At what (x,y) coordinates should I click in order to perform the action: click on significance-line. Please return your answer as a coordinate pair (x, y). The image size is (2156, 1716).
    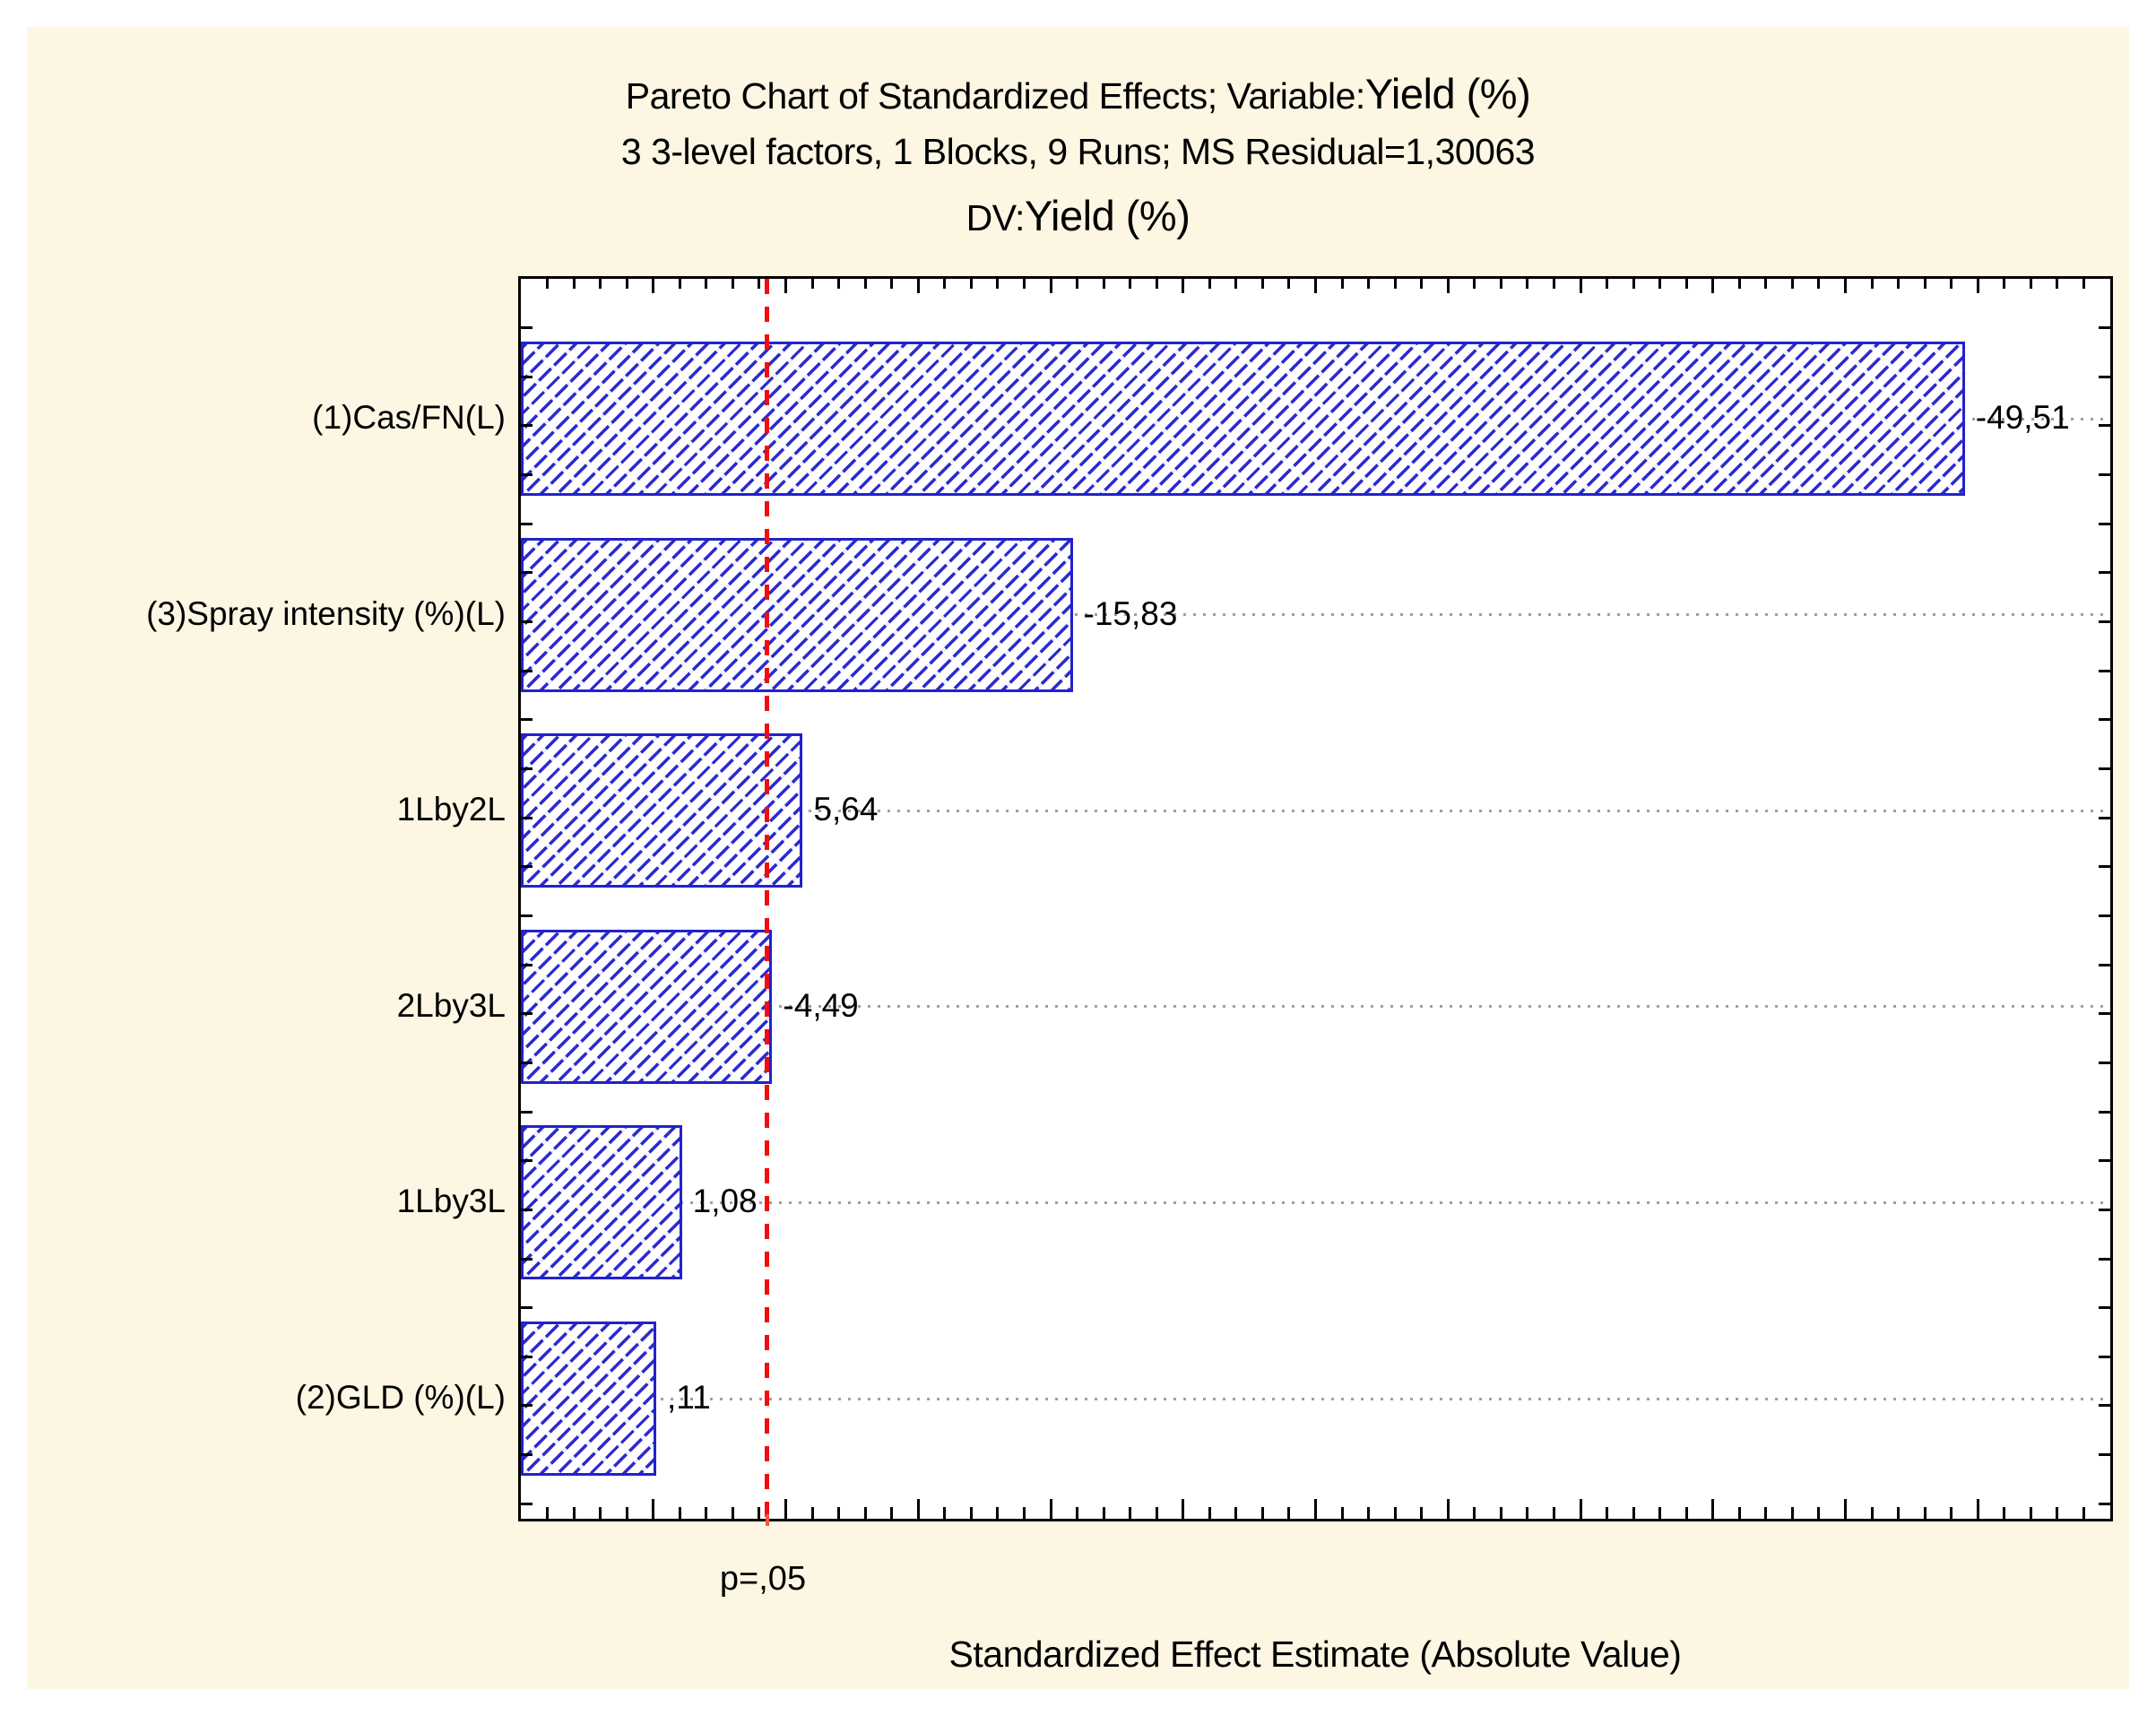
    Looking at the image, I should click on (768, 899).